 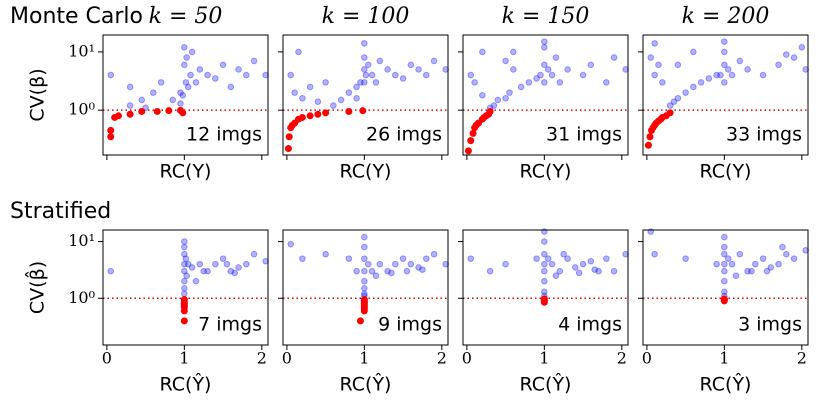 What do you see at coordinates (726, 16) in the screenshot?
I see `panel-title: k = 200` at bounding box center [726, 16].